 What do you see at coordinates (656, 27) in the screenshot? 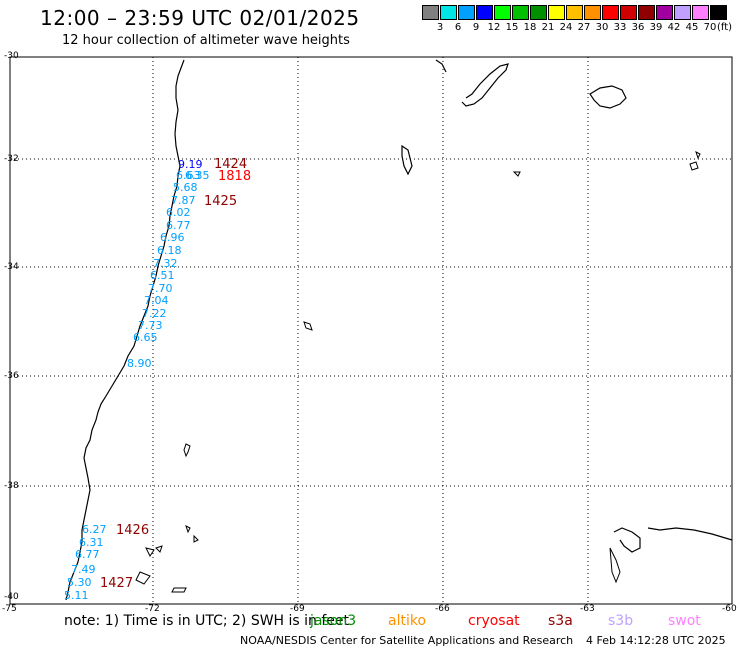
I see `legend-label: 39` at bounding box center [656, 27].